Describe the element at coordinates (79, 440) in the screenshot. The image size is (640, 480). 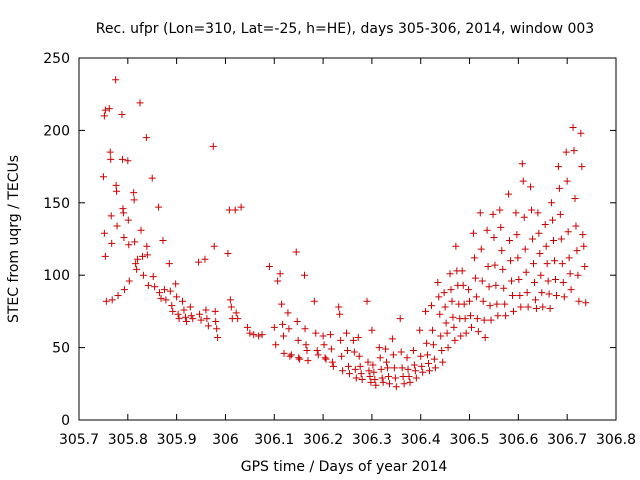
I see `x-tick-label: 305.7` at that location.